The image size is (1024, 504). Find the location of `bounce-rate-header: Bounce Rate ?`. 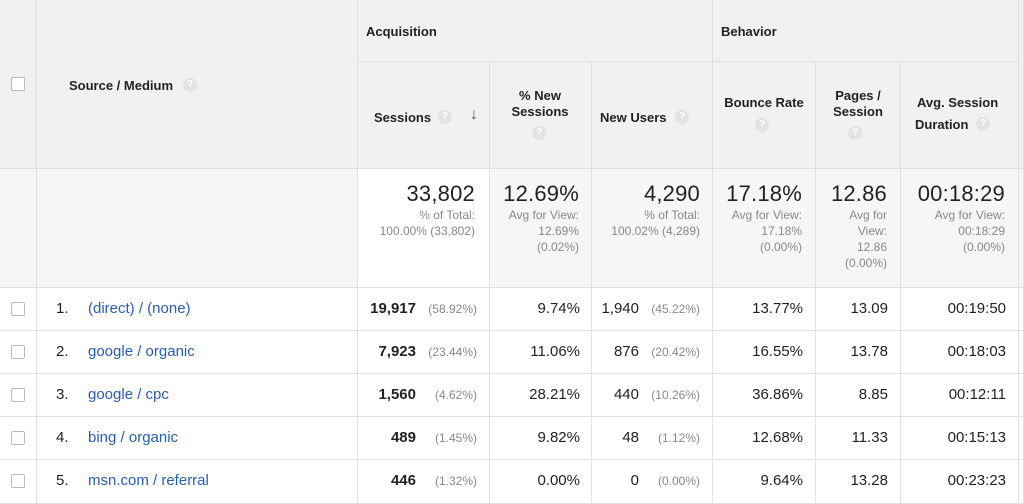

bounce-rate-header: Bounce Rate ? is located at coordinates (764, 115).